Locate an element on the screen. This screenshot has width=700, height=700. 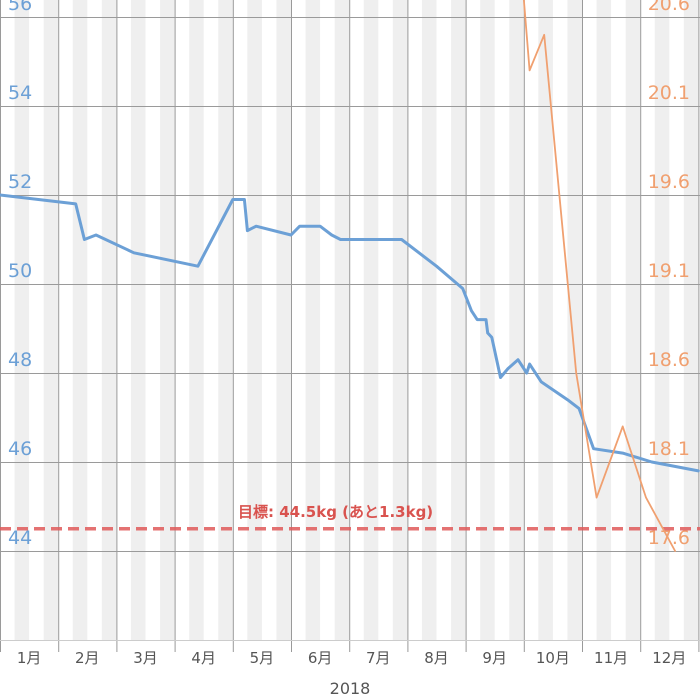
y-left-tick: 52 is located at coordinates (20, 182).